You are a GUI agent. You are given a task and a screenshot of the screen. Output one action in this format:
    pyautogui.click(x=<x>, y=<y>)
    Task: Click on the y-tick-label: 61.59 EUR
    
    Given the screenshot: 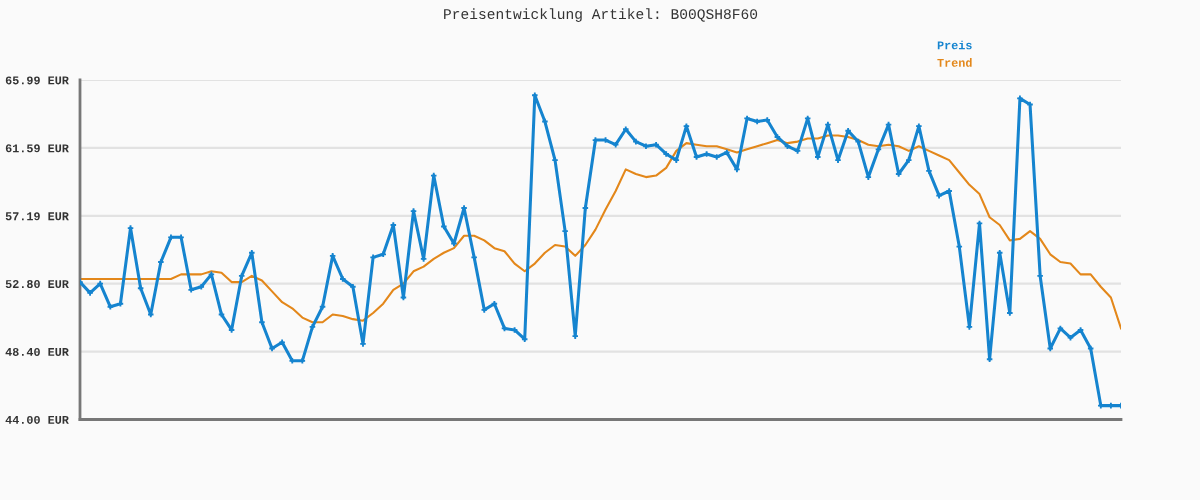 What is the action you would take?
    pyautogui.click(x=37, y=148)
    